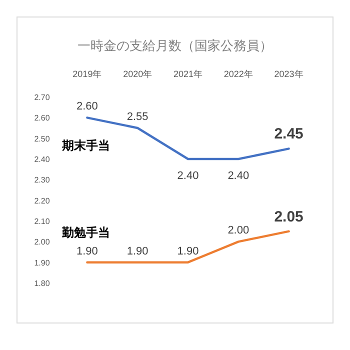 The width and height of the screenshot is (350, 350). I want to click on y-tick-label: 2.70, so click(42, 97).